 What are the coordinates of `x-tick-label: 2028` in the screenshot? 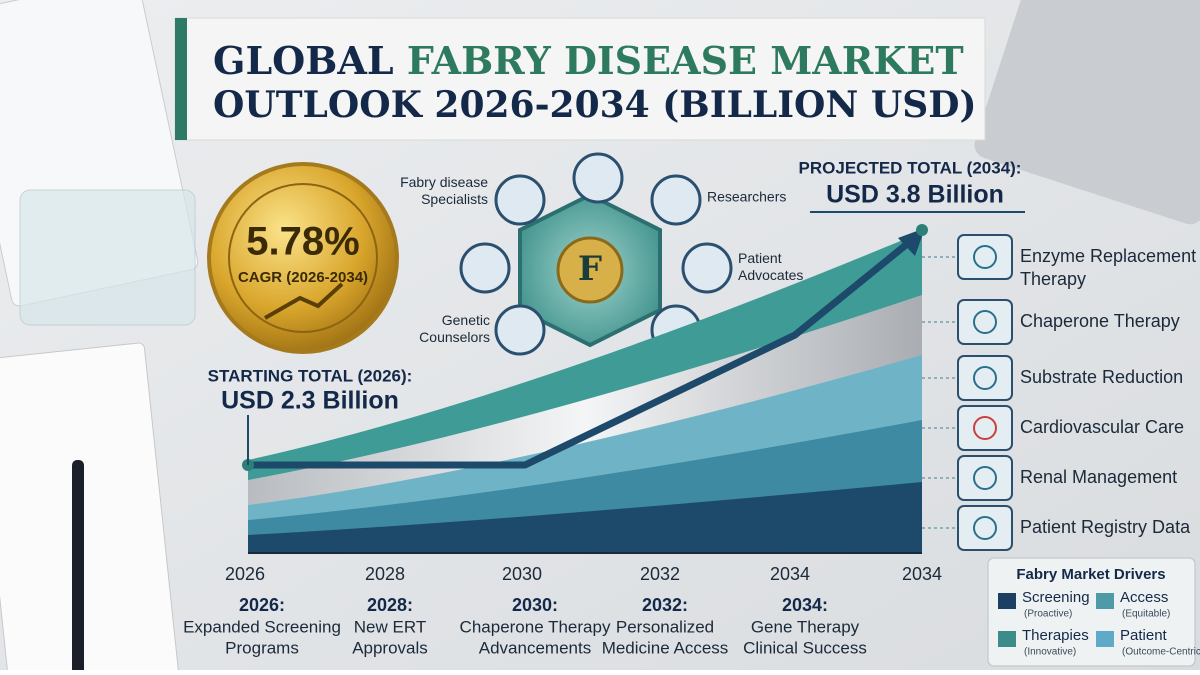 It's located at (385, 574).